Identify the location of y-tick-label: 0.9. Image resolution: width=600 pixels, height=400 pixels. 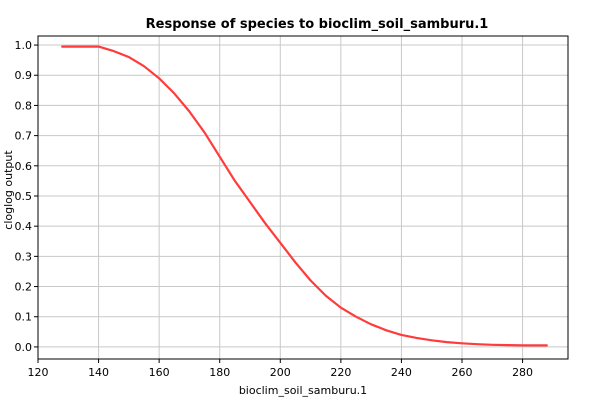
(24, 75).